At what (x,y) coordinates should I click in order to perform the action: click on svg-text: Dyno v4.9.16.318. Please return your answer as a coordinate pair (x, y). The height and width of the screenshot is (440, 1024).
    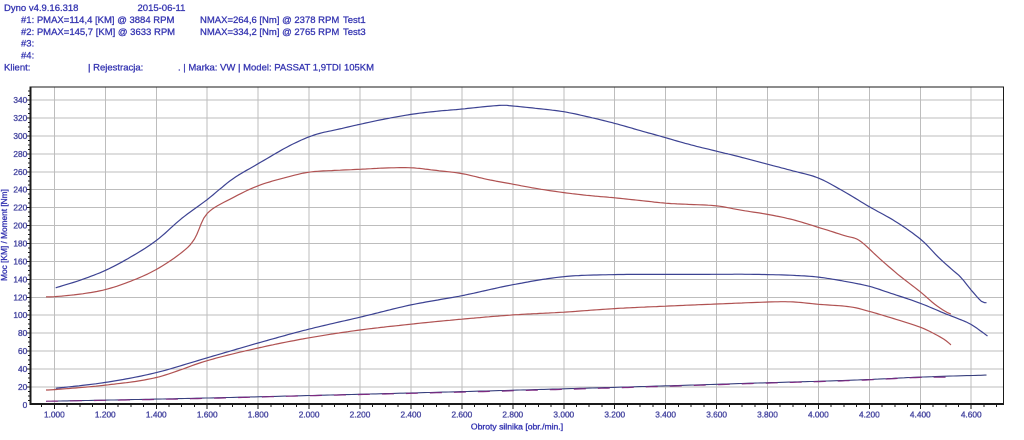
    Looking at the image, I should click on (41, 8).